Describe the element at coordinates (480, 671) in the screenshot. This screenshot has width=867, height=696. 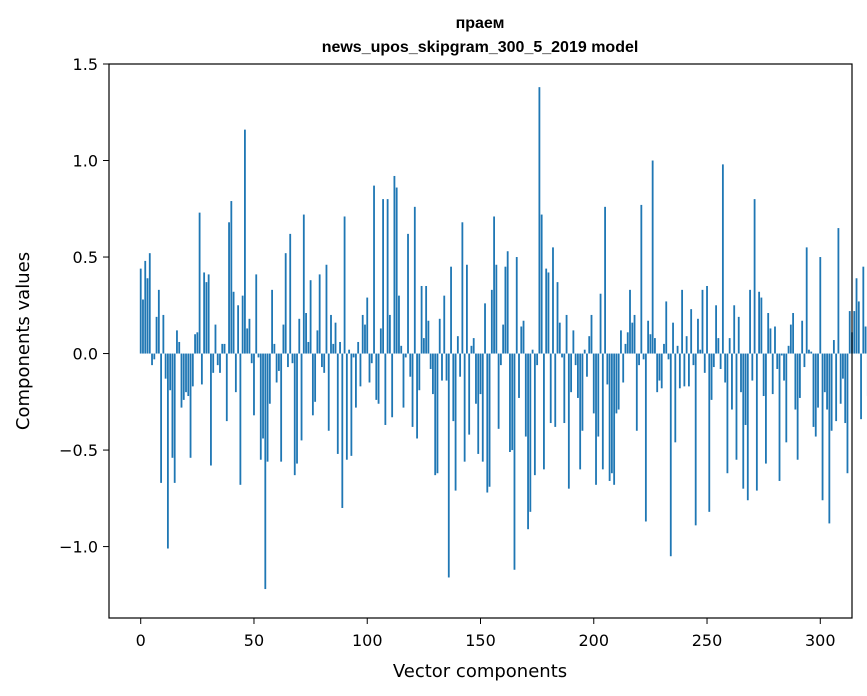
I see `x-axis-label: Vector components` at that location.